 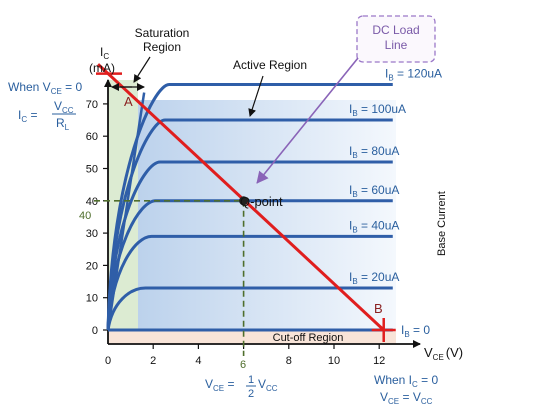 I want to click on point-b-label: B, so click(x=378, y=308).